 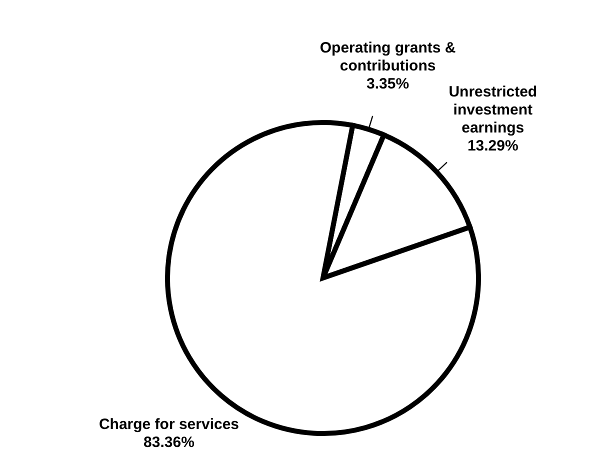 What do you see at coordinates (169, 425) in the screenshot?
I see `slice-label: Charge for services` at bounding box center [169, 425].